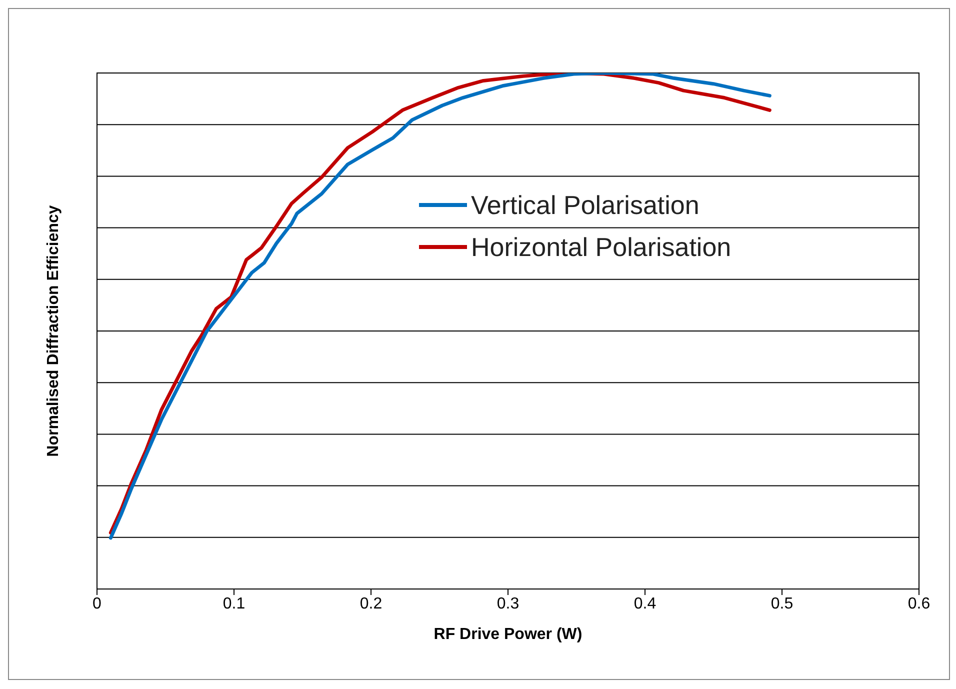 The width and height of the screenshot is (956, 689). What do you see at coordinates (508, 634) in the screenshot?
I see `x-axis-title: RF Drive Power (W)` at bounding box center [508, 634].